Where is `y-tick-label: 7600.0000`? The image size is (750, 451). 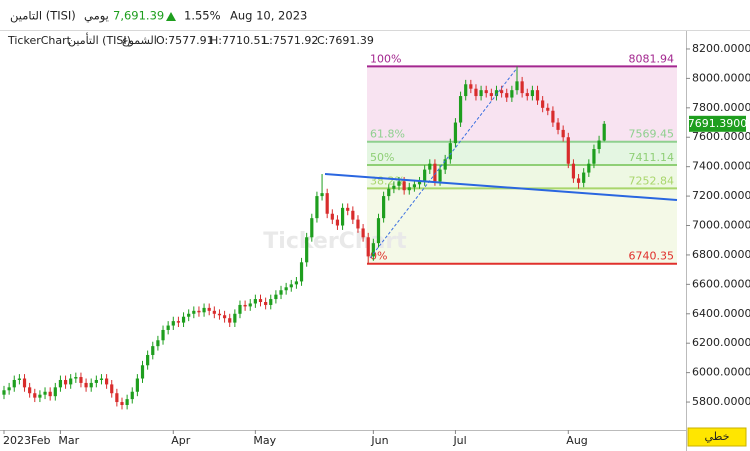 y-tick-label: 7600.0000 is located at coordinates (721, 136).